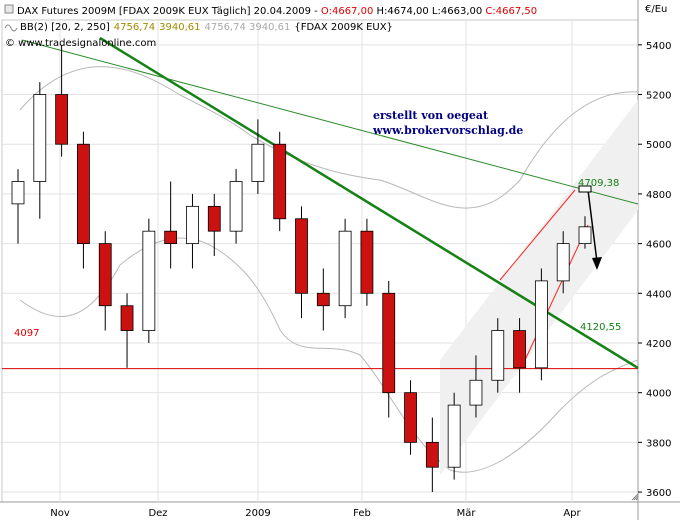 This screenshot has width=680, height=520. Describe the element at coordinates (179, 27) in the screenshot. I see `bb-lower: 3940,61` at that location.